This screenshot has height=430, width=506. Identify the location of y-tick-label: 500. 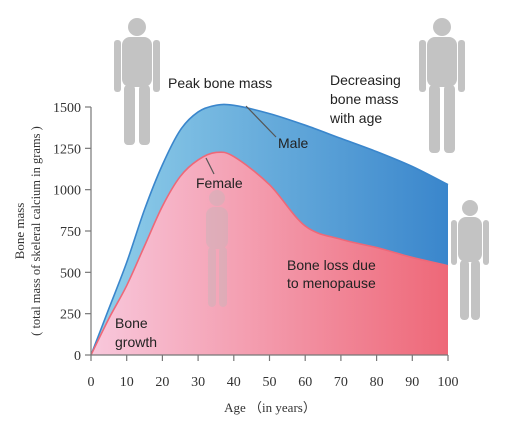
(70, 273).